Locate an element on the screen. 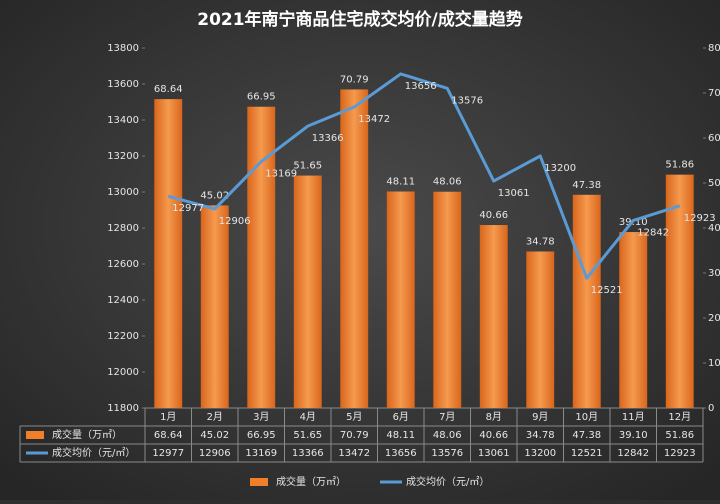  data-label: 34.78 is located at coordinates (540, 241).